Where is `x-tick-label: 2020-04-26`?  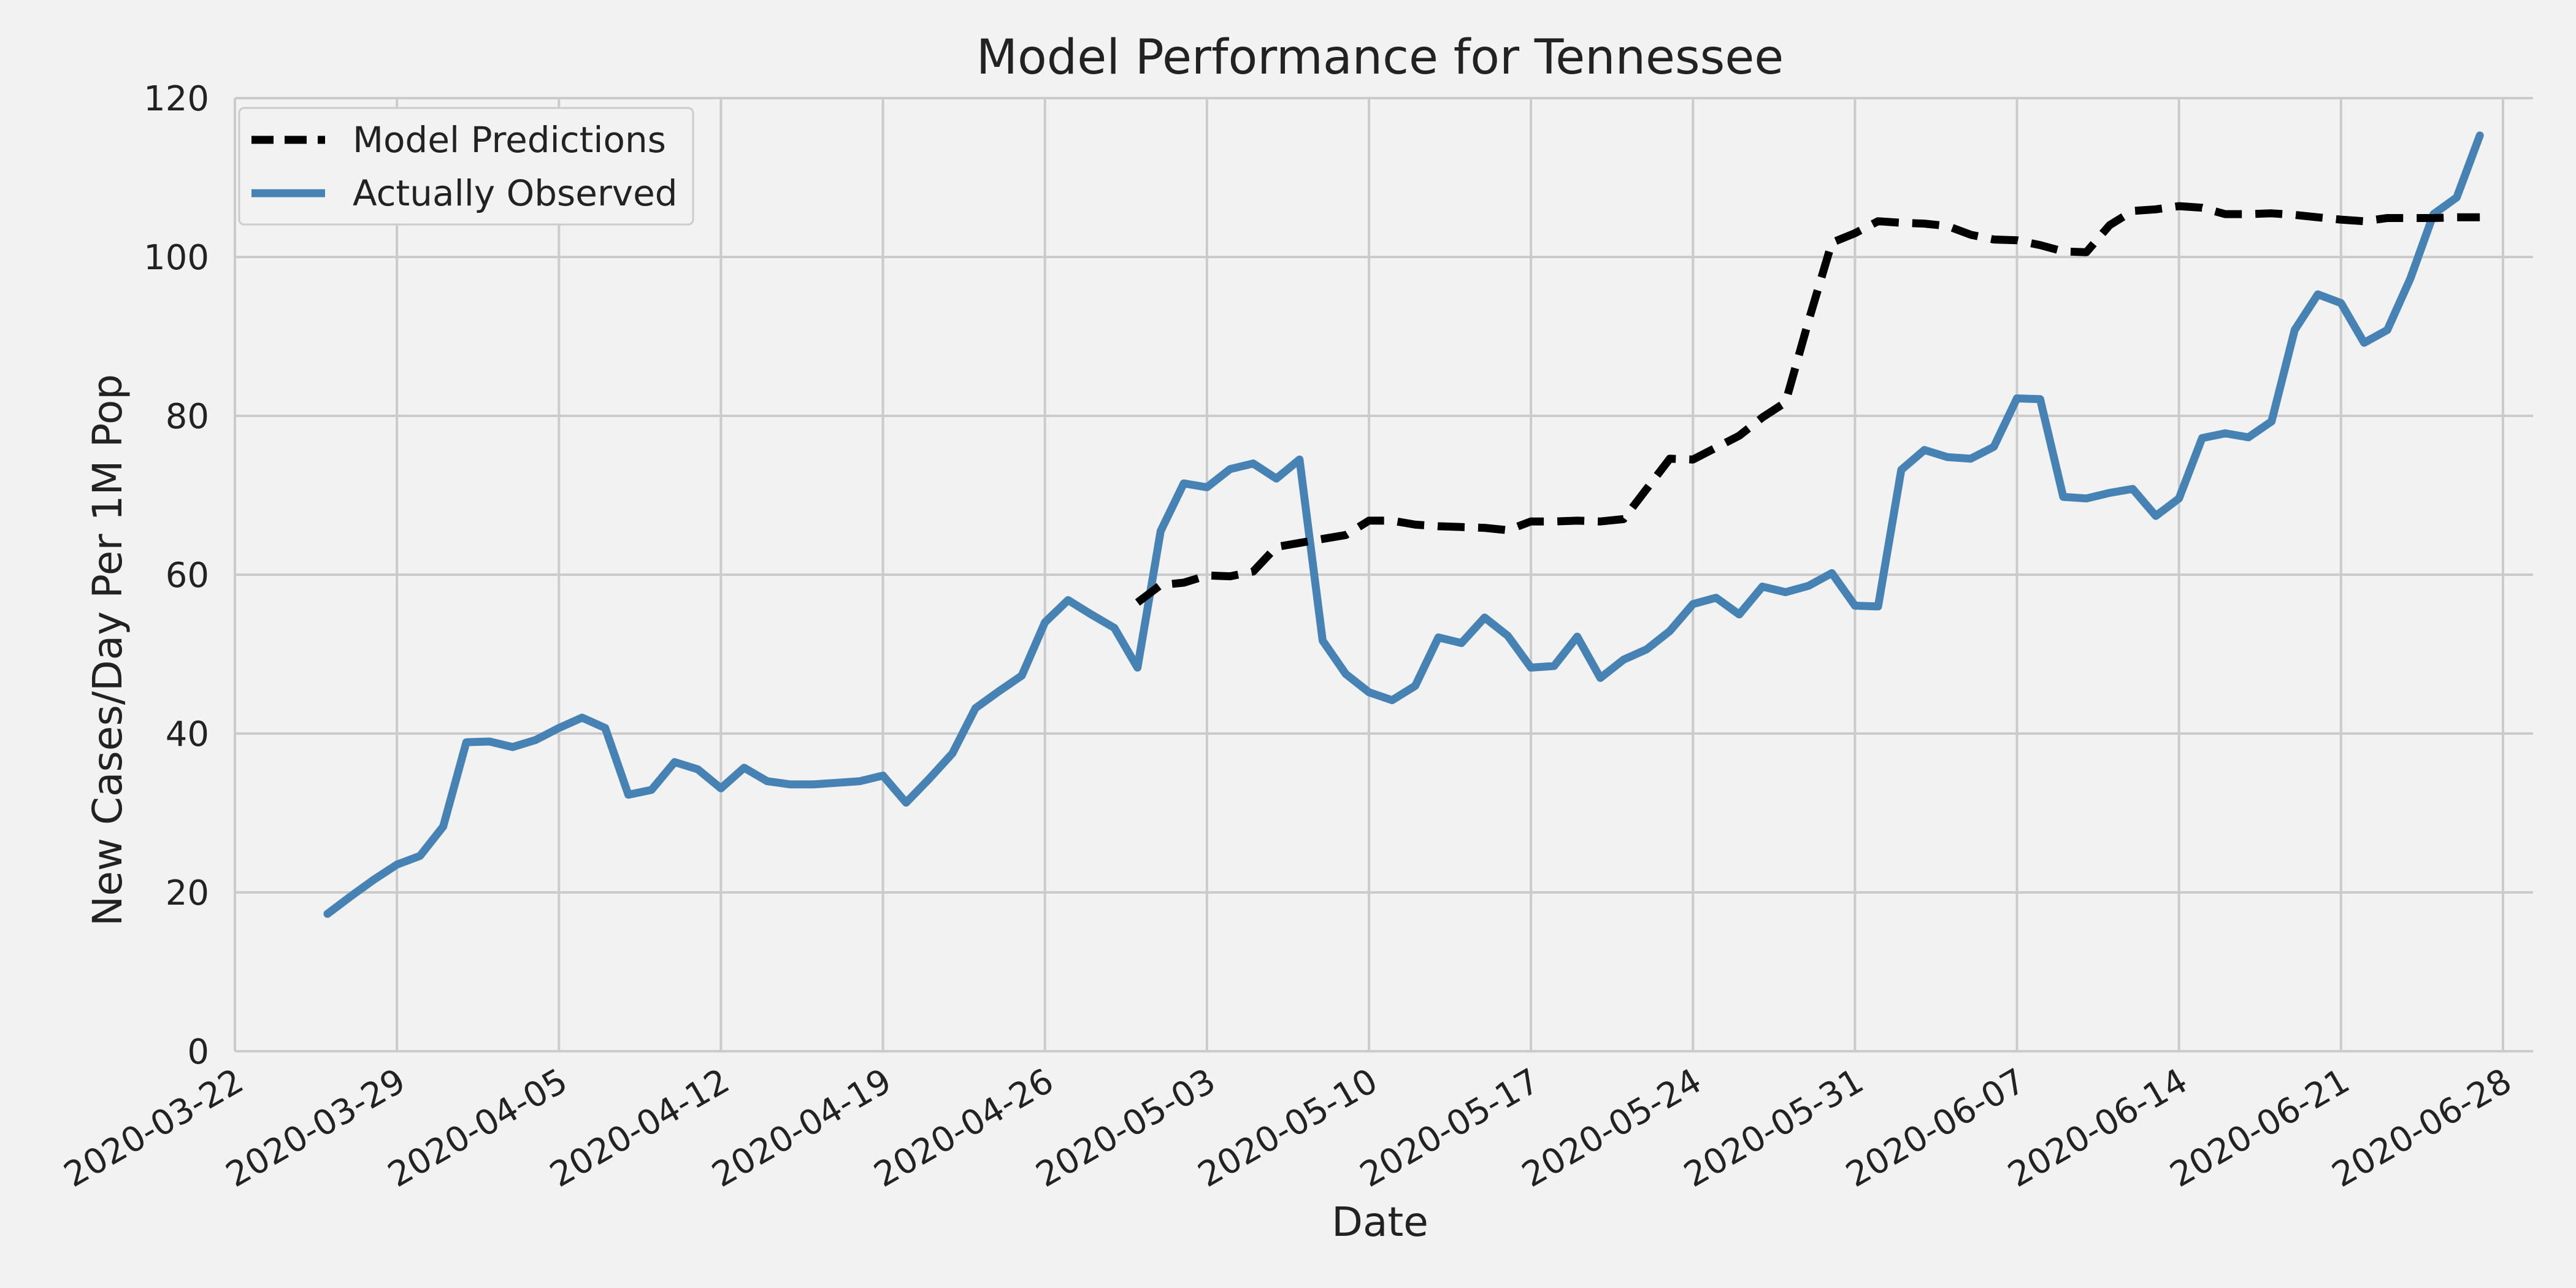
x-tick-label: 2020-04-26 is located at coordinates (963, 1128).